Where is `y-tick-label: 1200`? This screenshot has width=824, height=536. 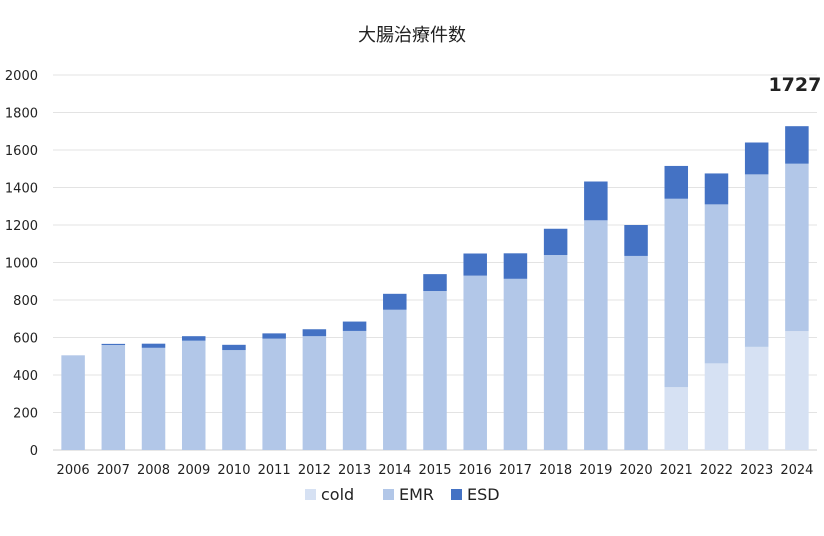 y-tick-label: 1200 is located at coordinates (21, 226).